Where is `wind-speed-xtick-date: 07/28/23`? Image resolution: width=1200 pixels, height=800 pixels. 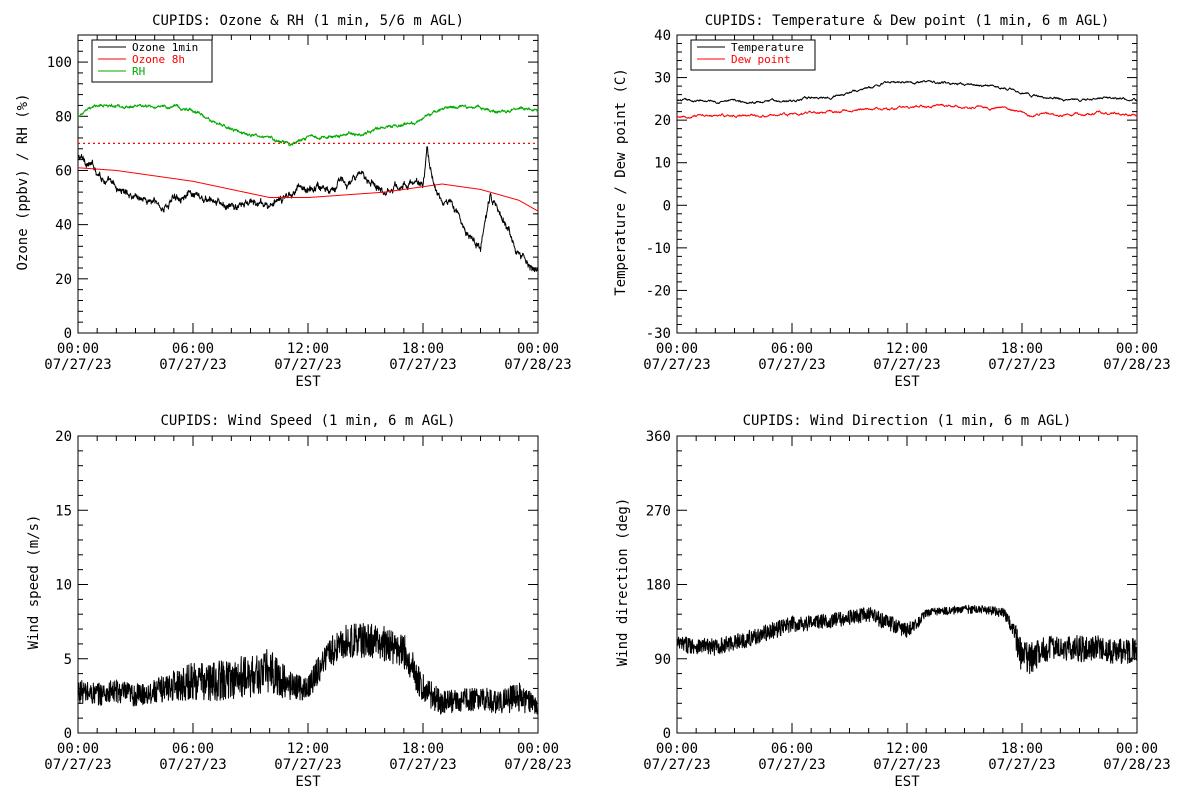 wind-speed-xtick-date: 07/28/23 is located at coordinates (537, 765).